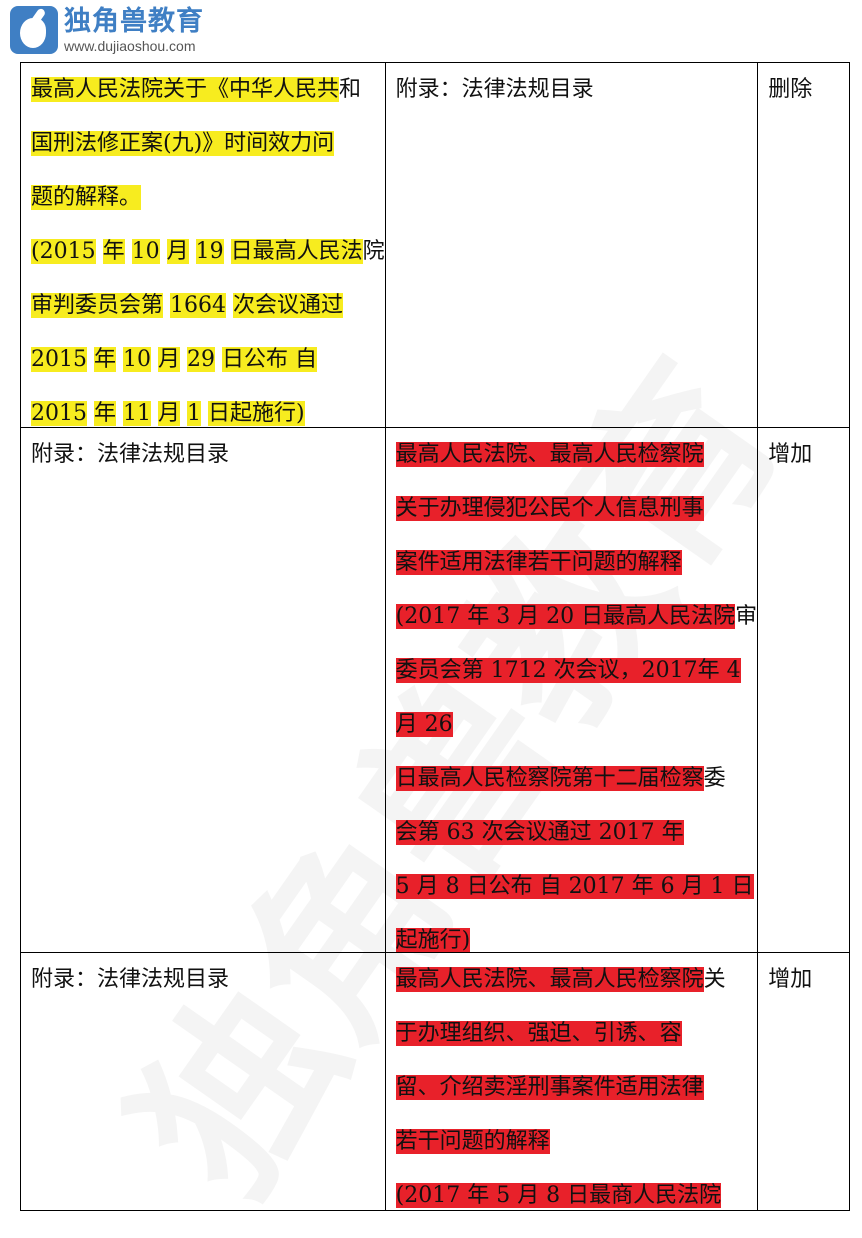  What do you see at coordinates (194, 413) in the screenshot?
I see `highlighted-text: 1` at bounding box center [194, 413].